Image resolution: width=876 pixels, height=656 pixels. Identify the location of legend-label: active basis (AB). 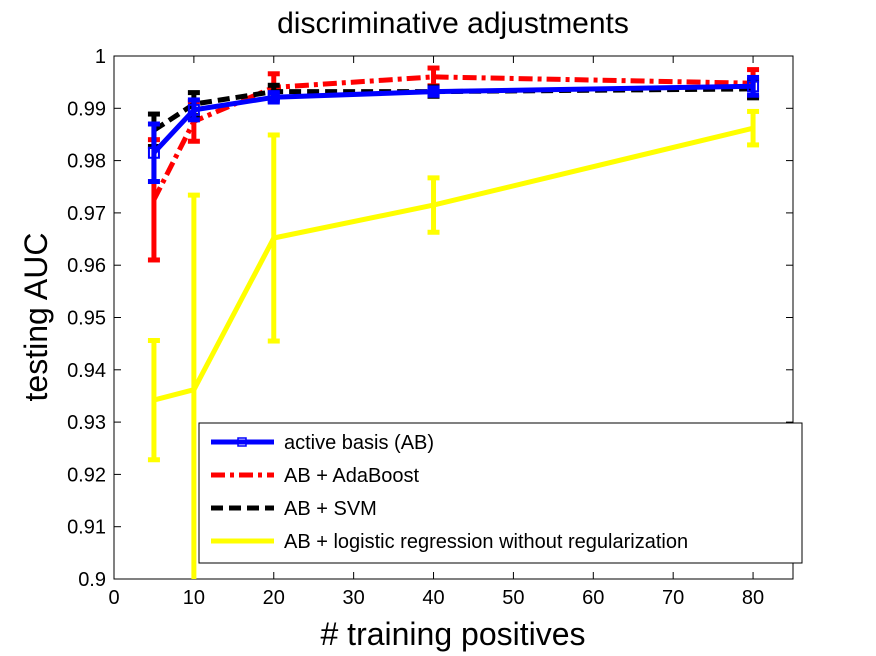
(359, 443).